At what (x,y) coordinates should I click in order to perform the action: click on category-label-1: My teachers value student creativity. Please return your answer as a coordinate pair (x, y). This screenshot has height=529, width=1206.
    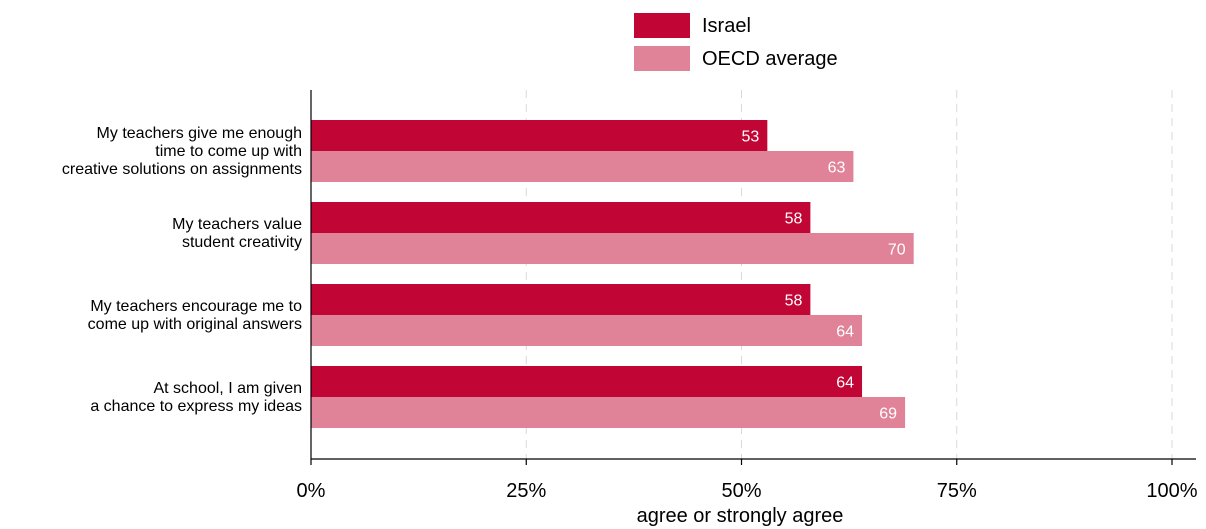
    Looking at the image, I should click on (237, 233).